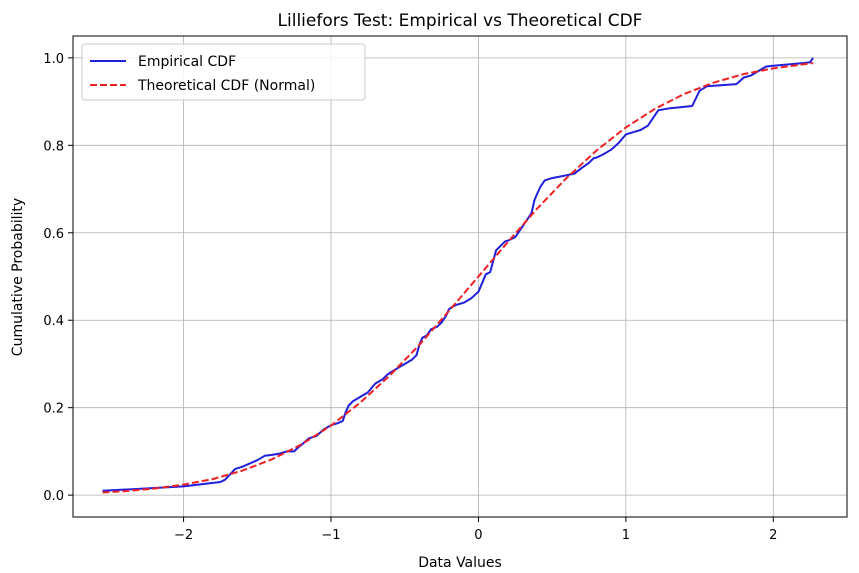 This screenshot has width=859, height=573. What do you see at coordinates (53, 496) in the screenshot?
I see `y-tick-label: 0.0` at bounding box center [53, 496].